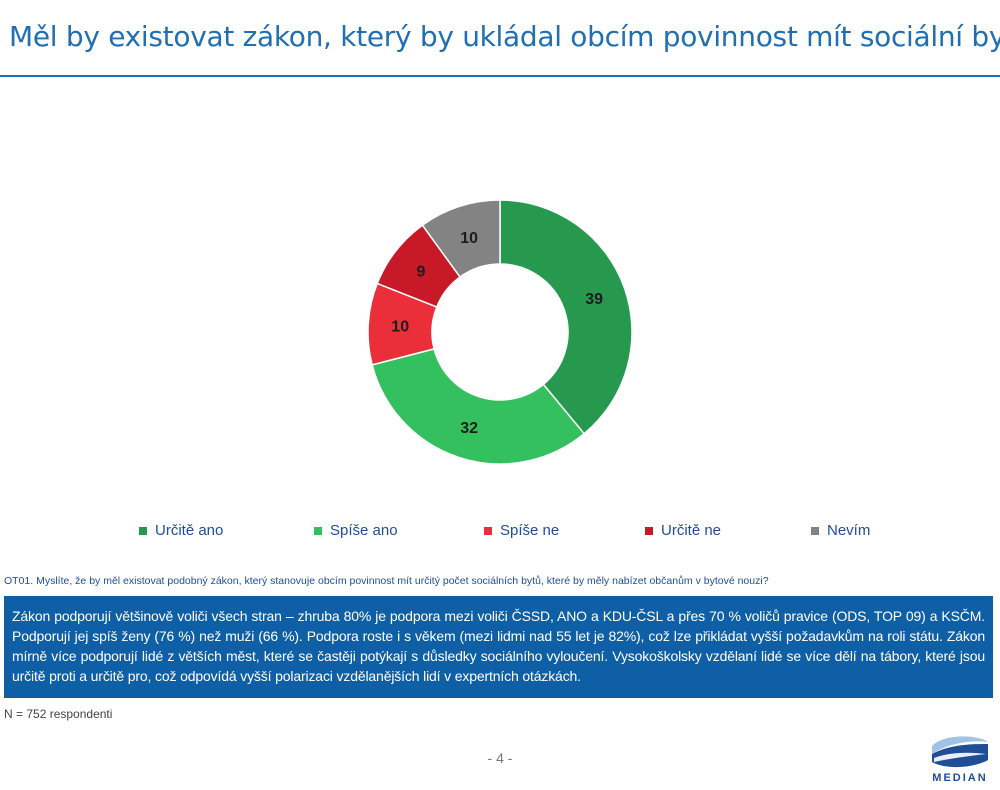 The height and width of the screenshot is (790, 1000). I want to click on legend-label: Nevím, so click(849, 530).